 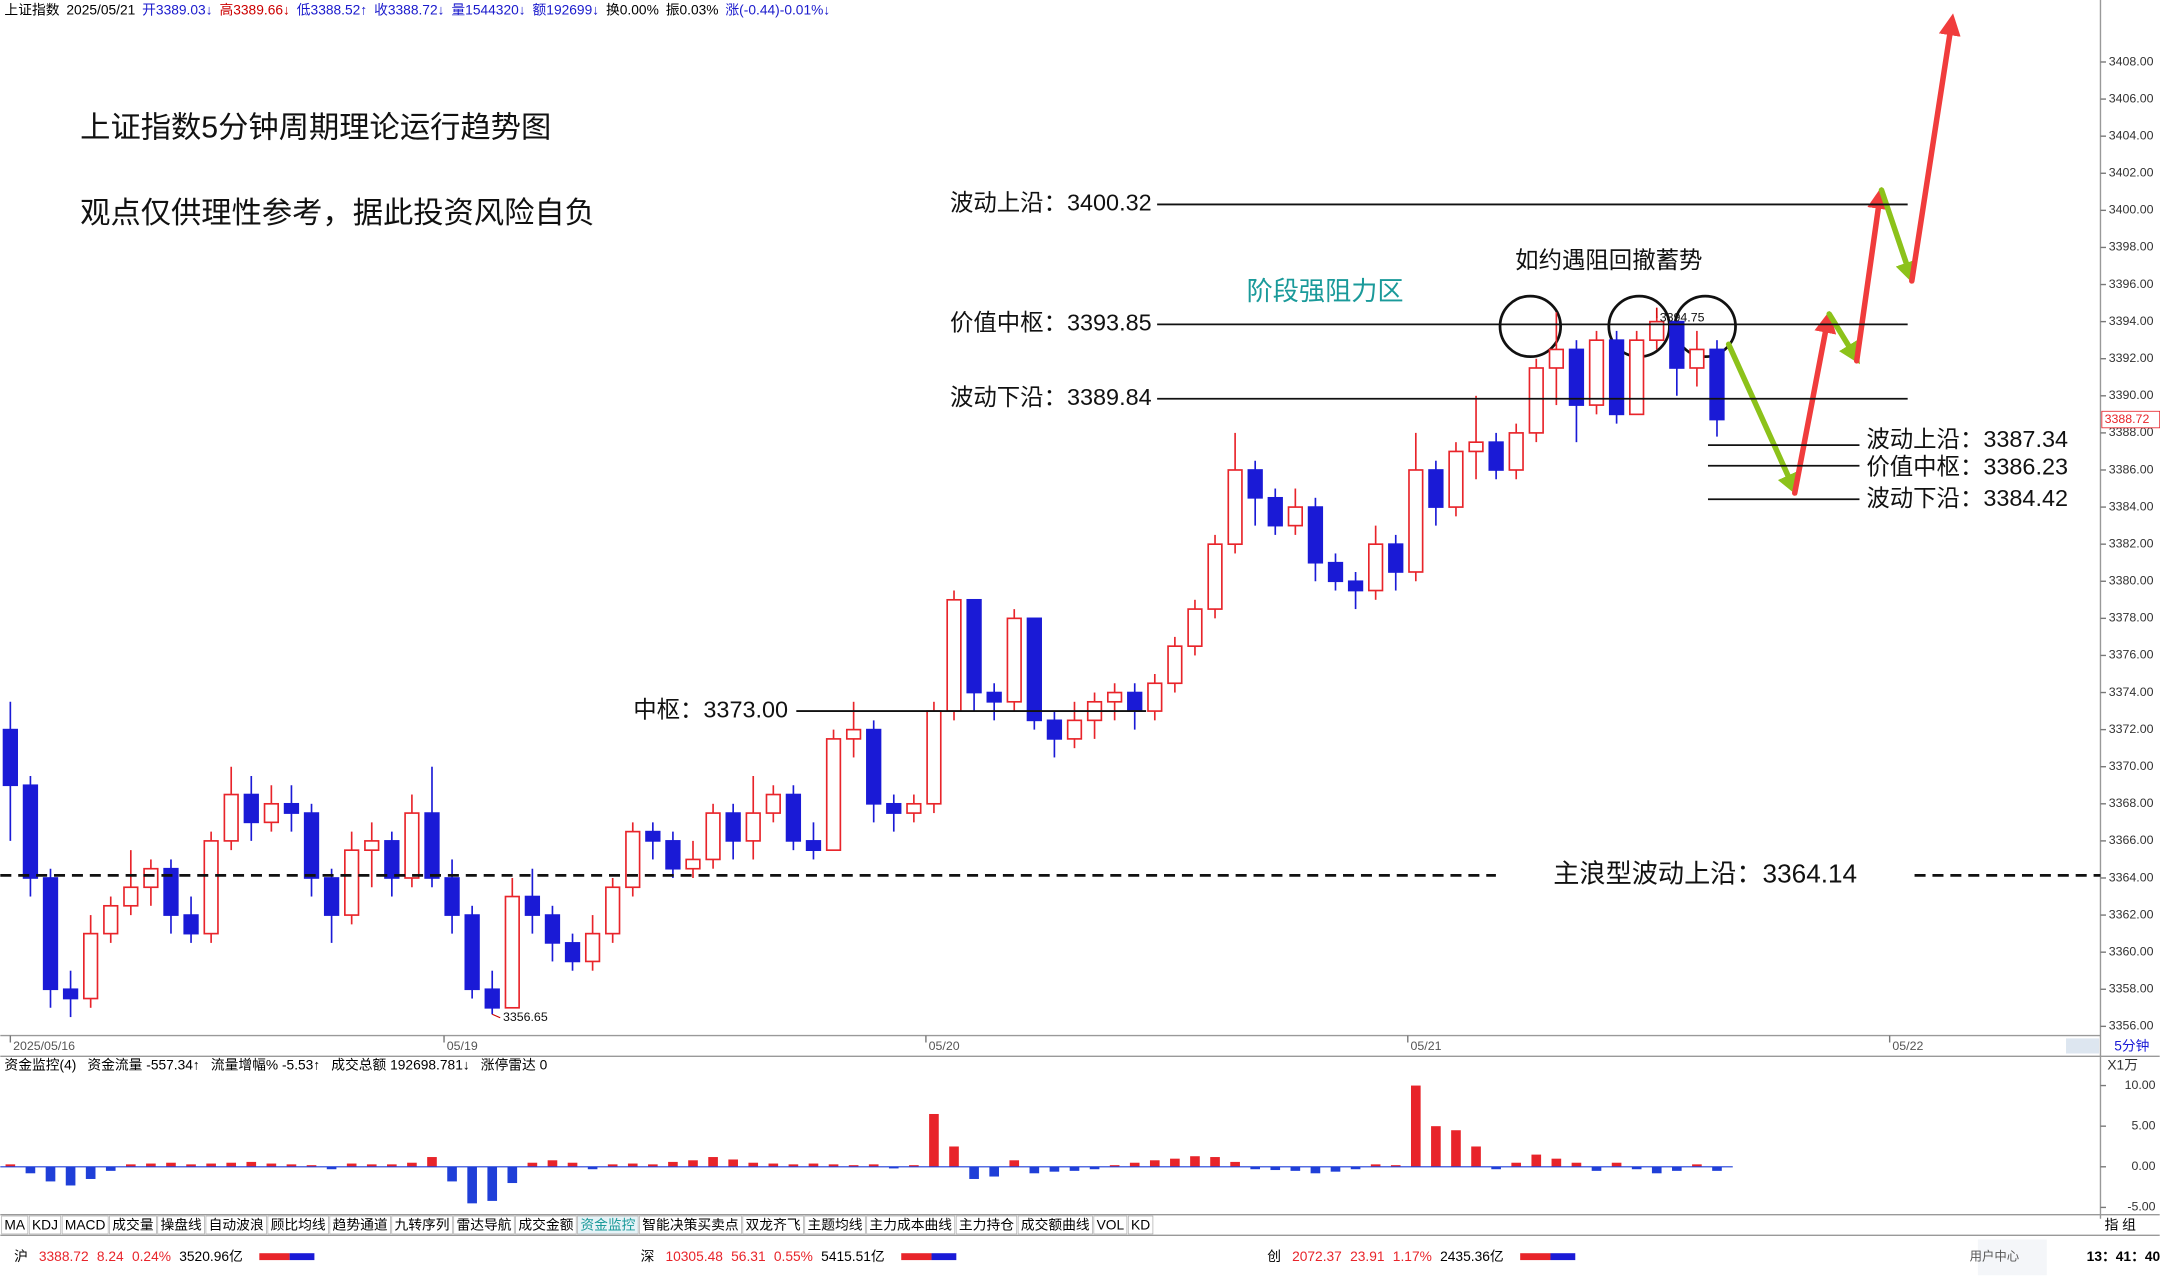 I want to click on toolbar-tab-label: 成交量, so click(x=133, y=1224).